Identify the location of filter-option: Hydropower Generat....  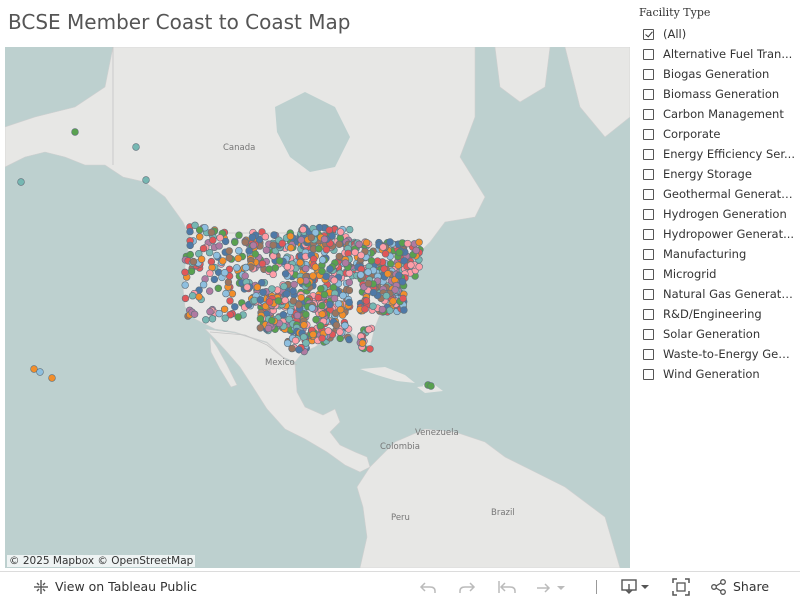
(721, 234).